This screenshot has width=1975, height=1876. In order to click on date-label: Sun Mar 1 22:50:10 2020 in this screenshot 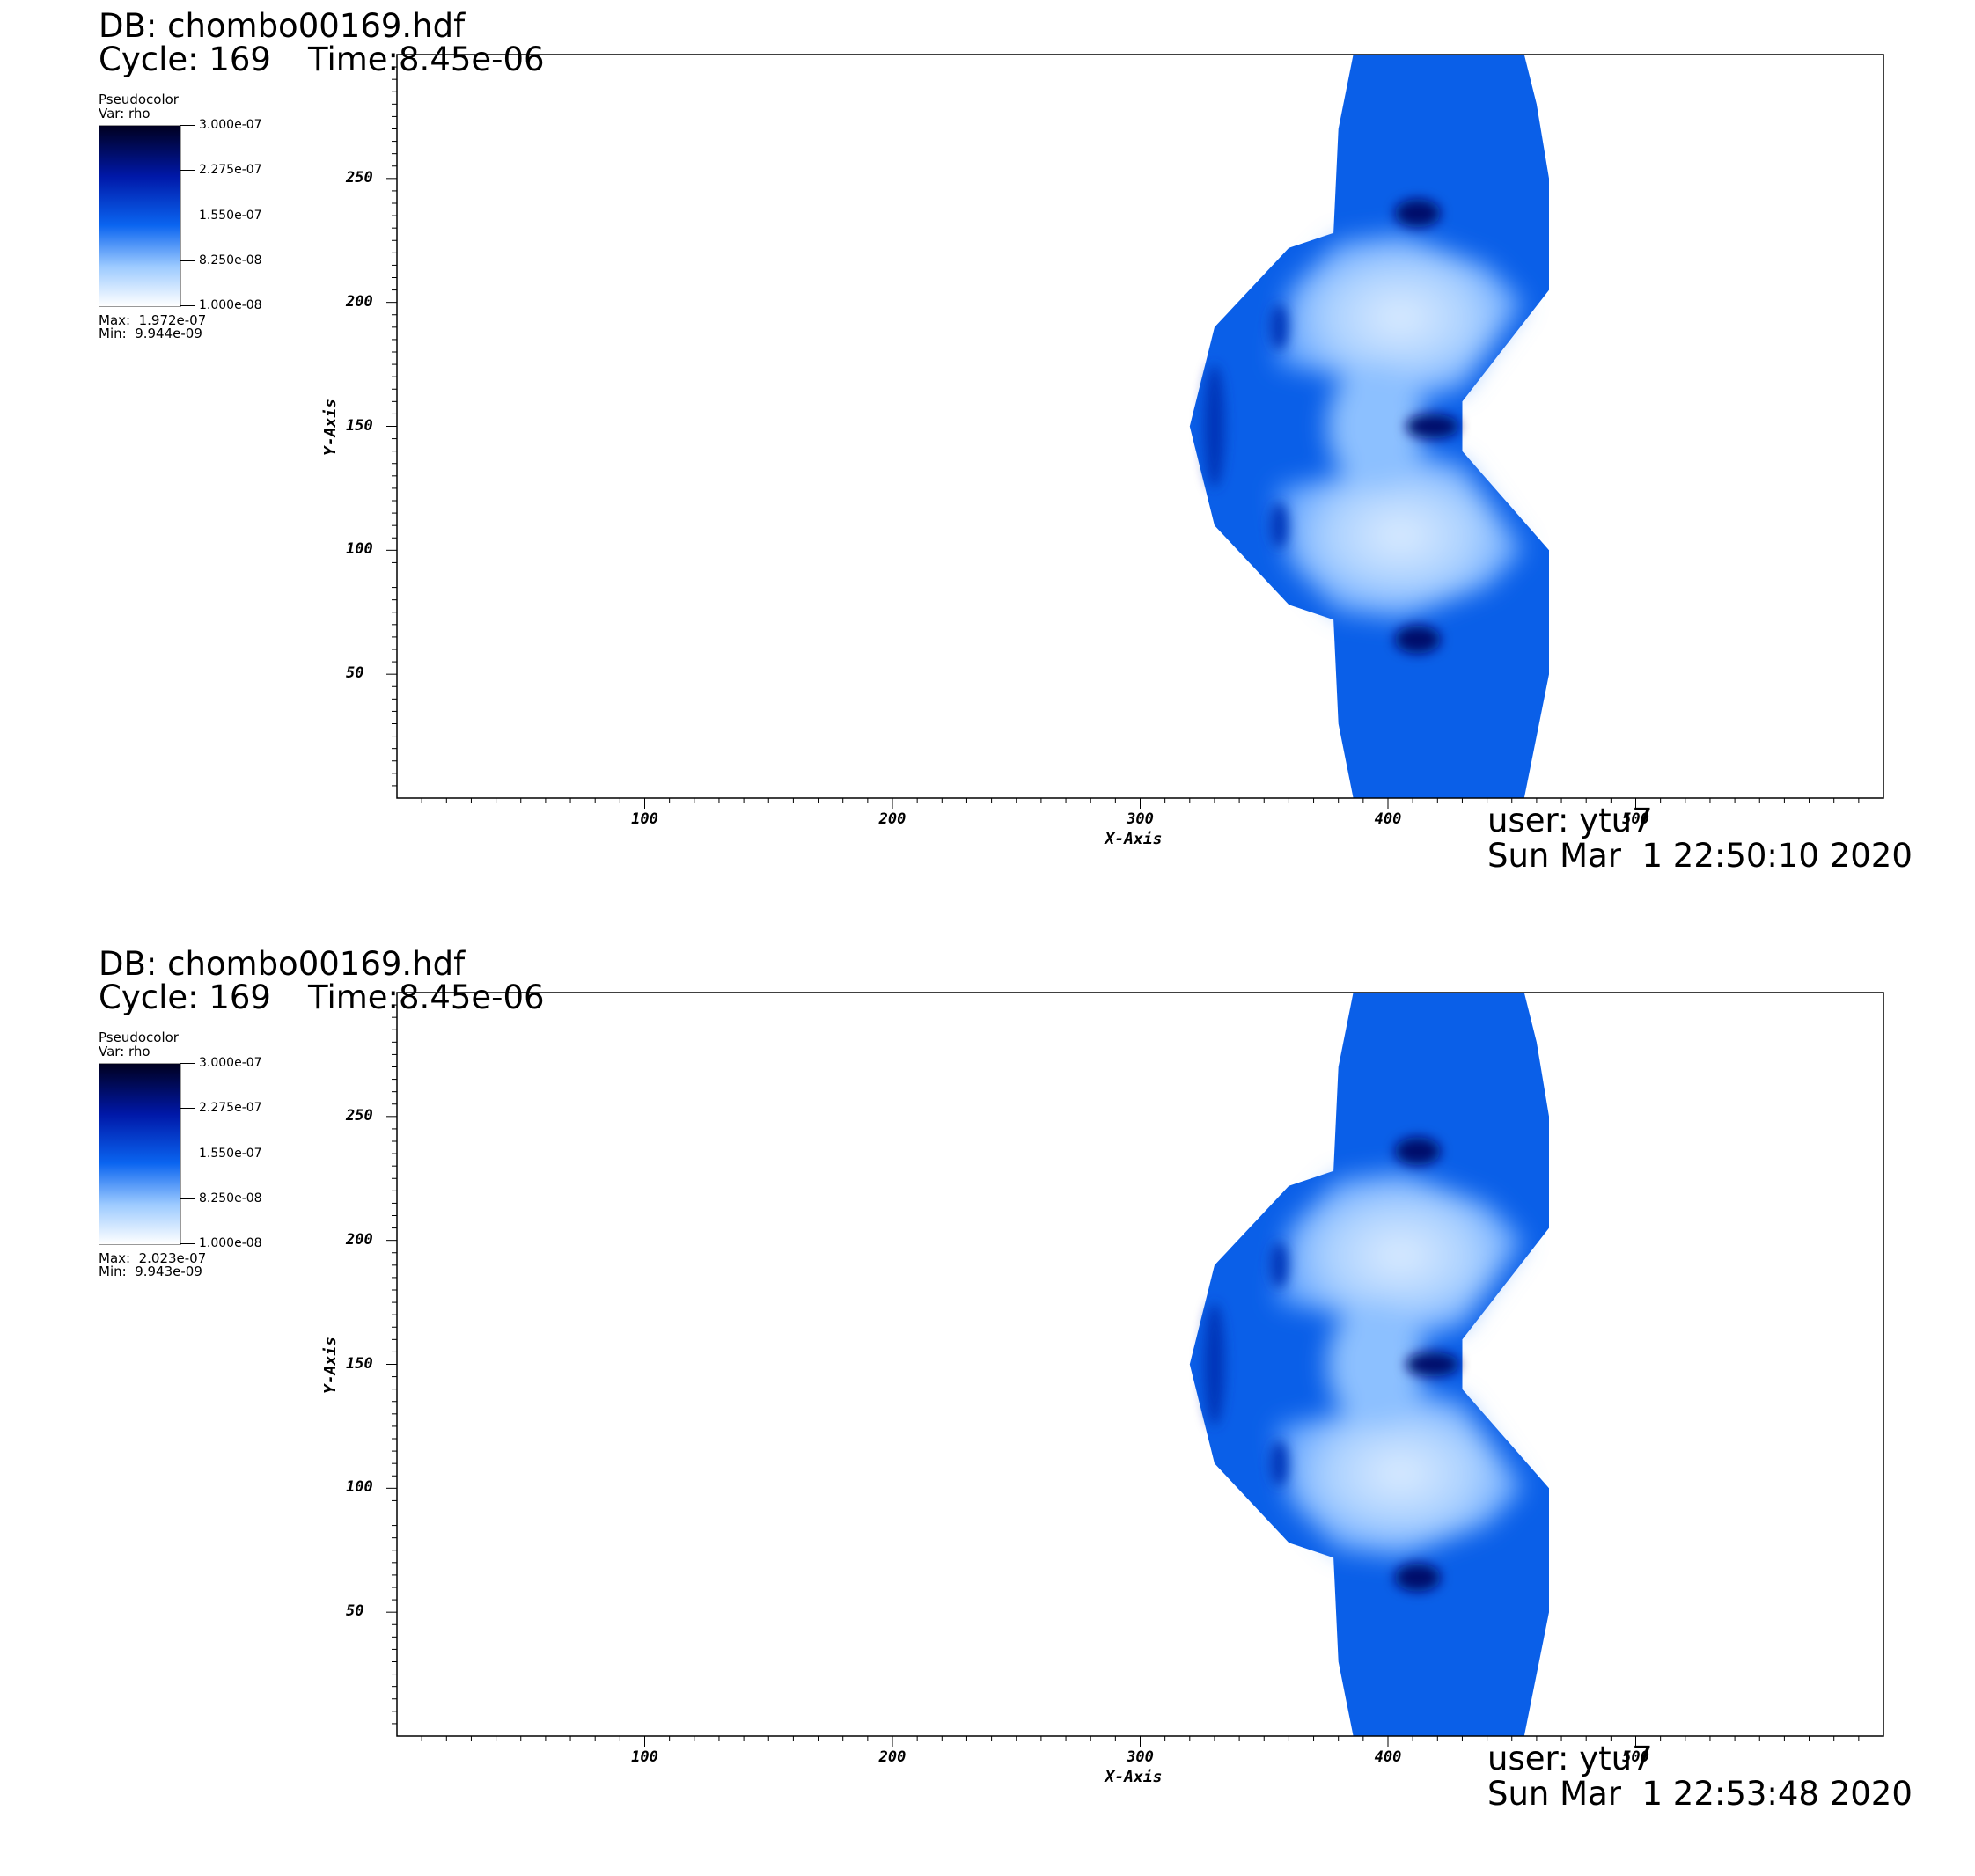, I will do `click(1700, 856)`.